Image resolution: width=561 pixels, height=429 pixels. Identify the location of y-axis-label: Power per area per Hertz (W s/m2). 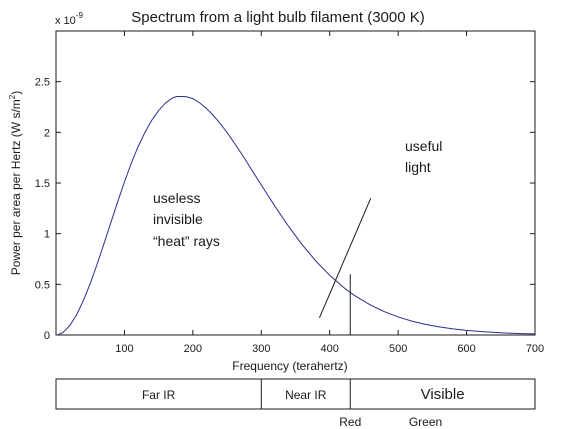
(15, 183).